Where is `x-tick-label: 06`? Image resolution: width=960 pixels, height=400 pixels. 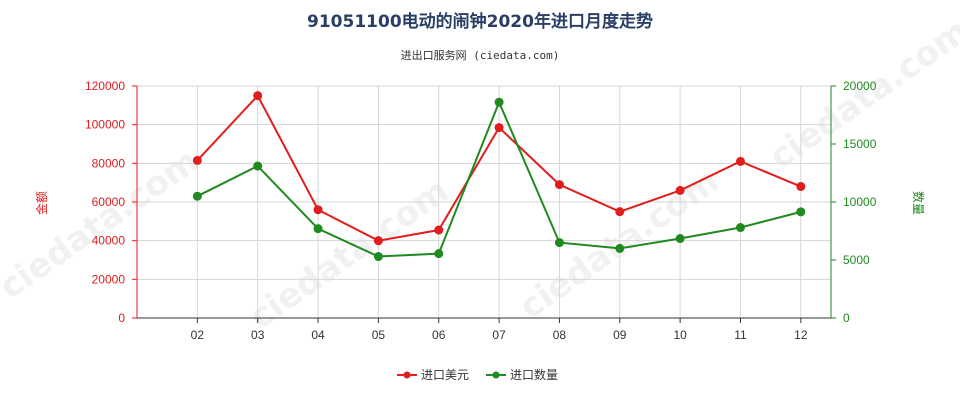 x-tick-label: 06 is located at coordinates (439, 335).